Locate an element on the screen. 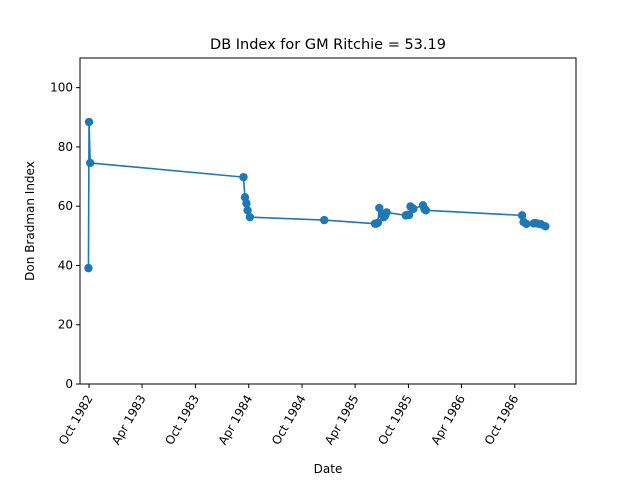 The height and width of the screenshot is (480, 640). y-tick-label: 100 is located at coordinates (61, 88).